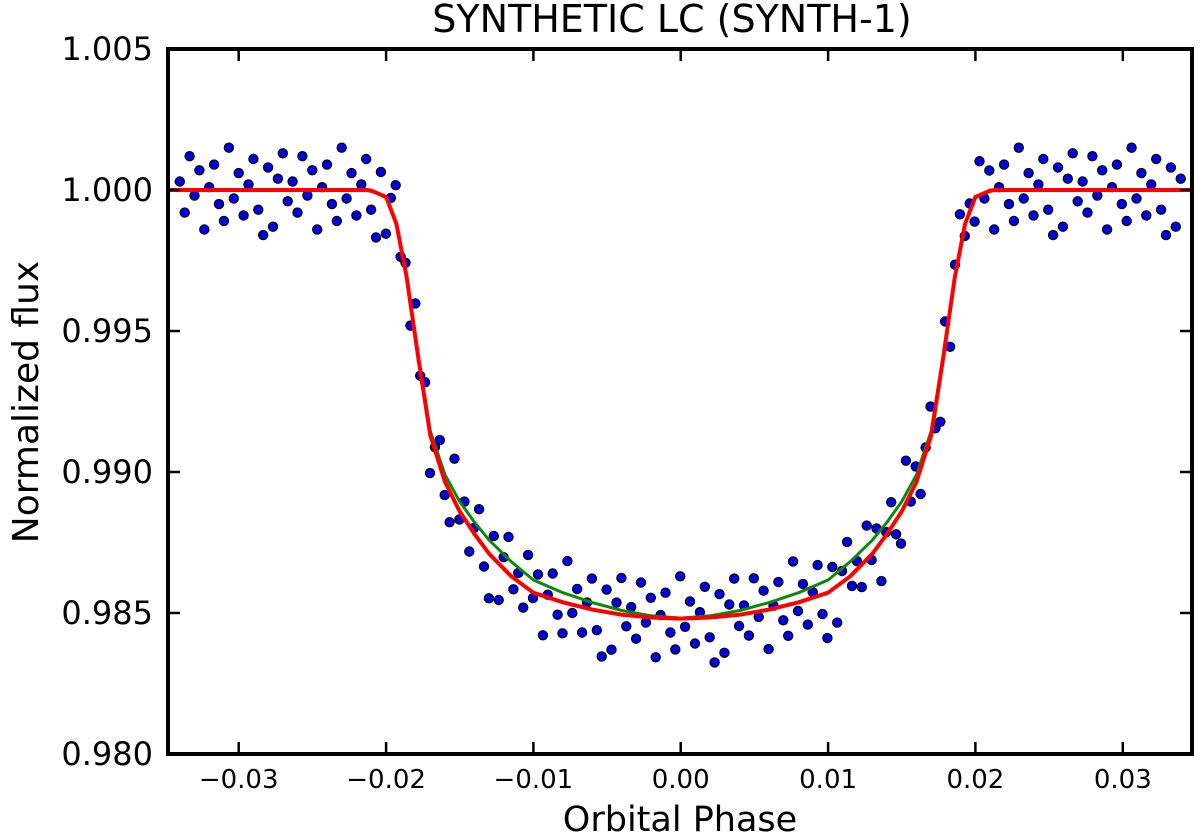 Image resolution: width=1200 pixels, height=838 pixels. I want to click on x-tick-label: −0.03, so click(239, 780).